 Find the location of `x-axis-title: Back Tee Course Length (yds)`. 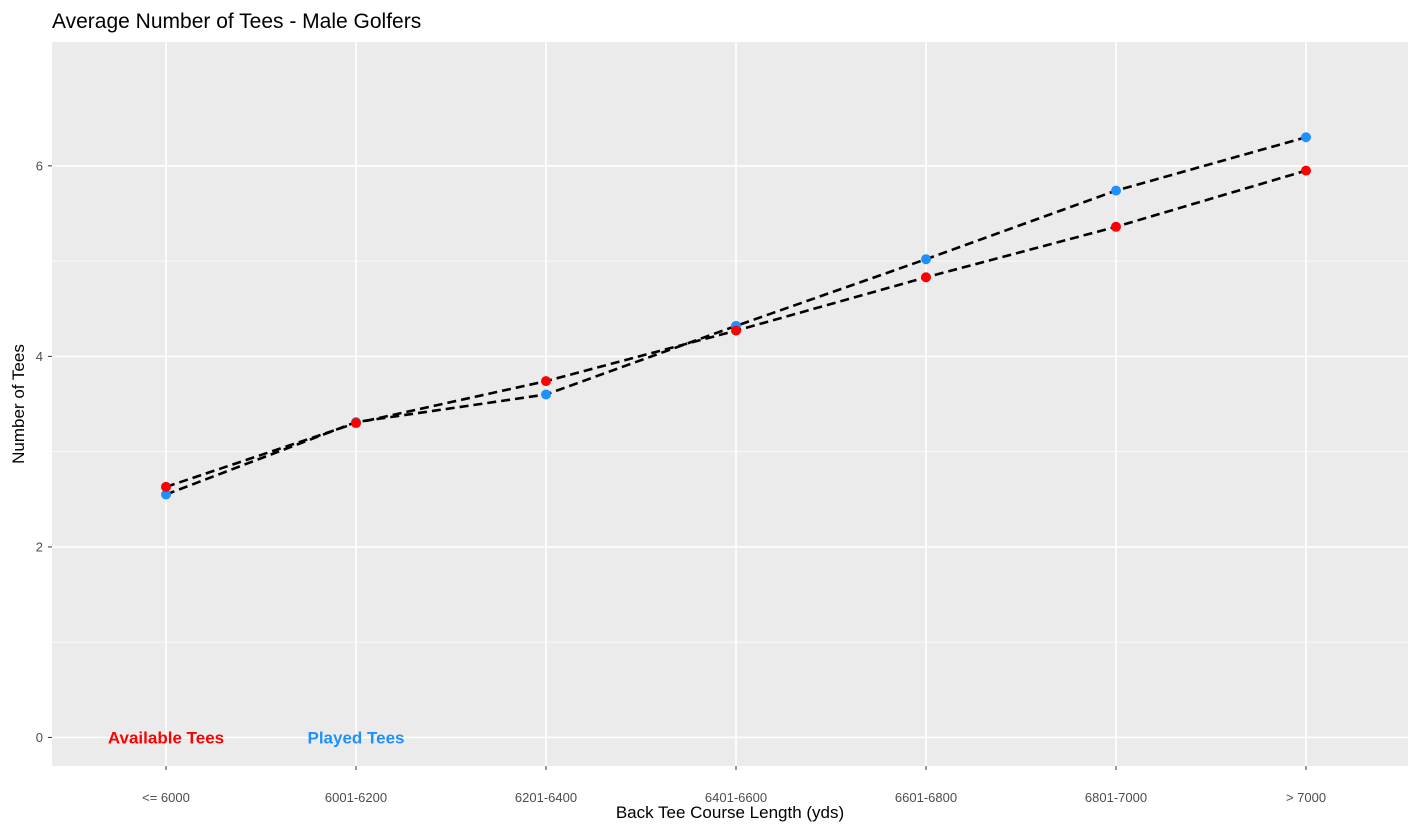

x-axis-title: Back Tee Course Length (yds) is located at coordinates (730, 812).